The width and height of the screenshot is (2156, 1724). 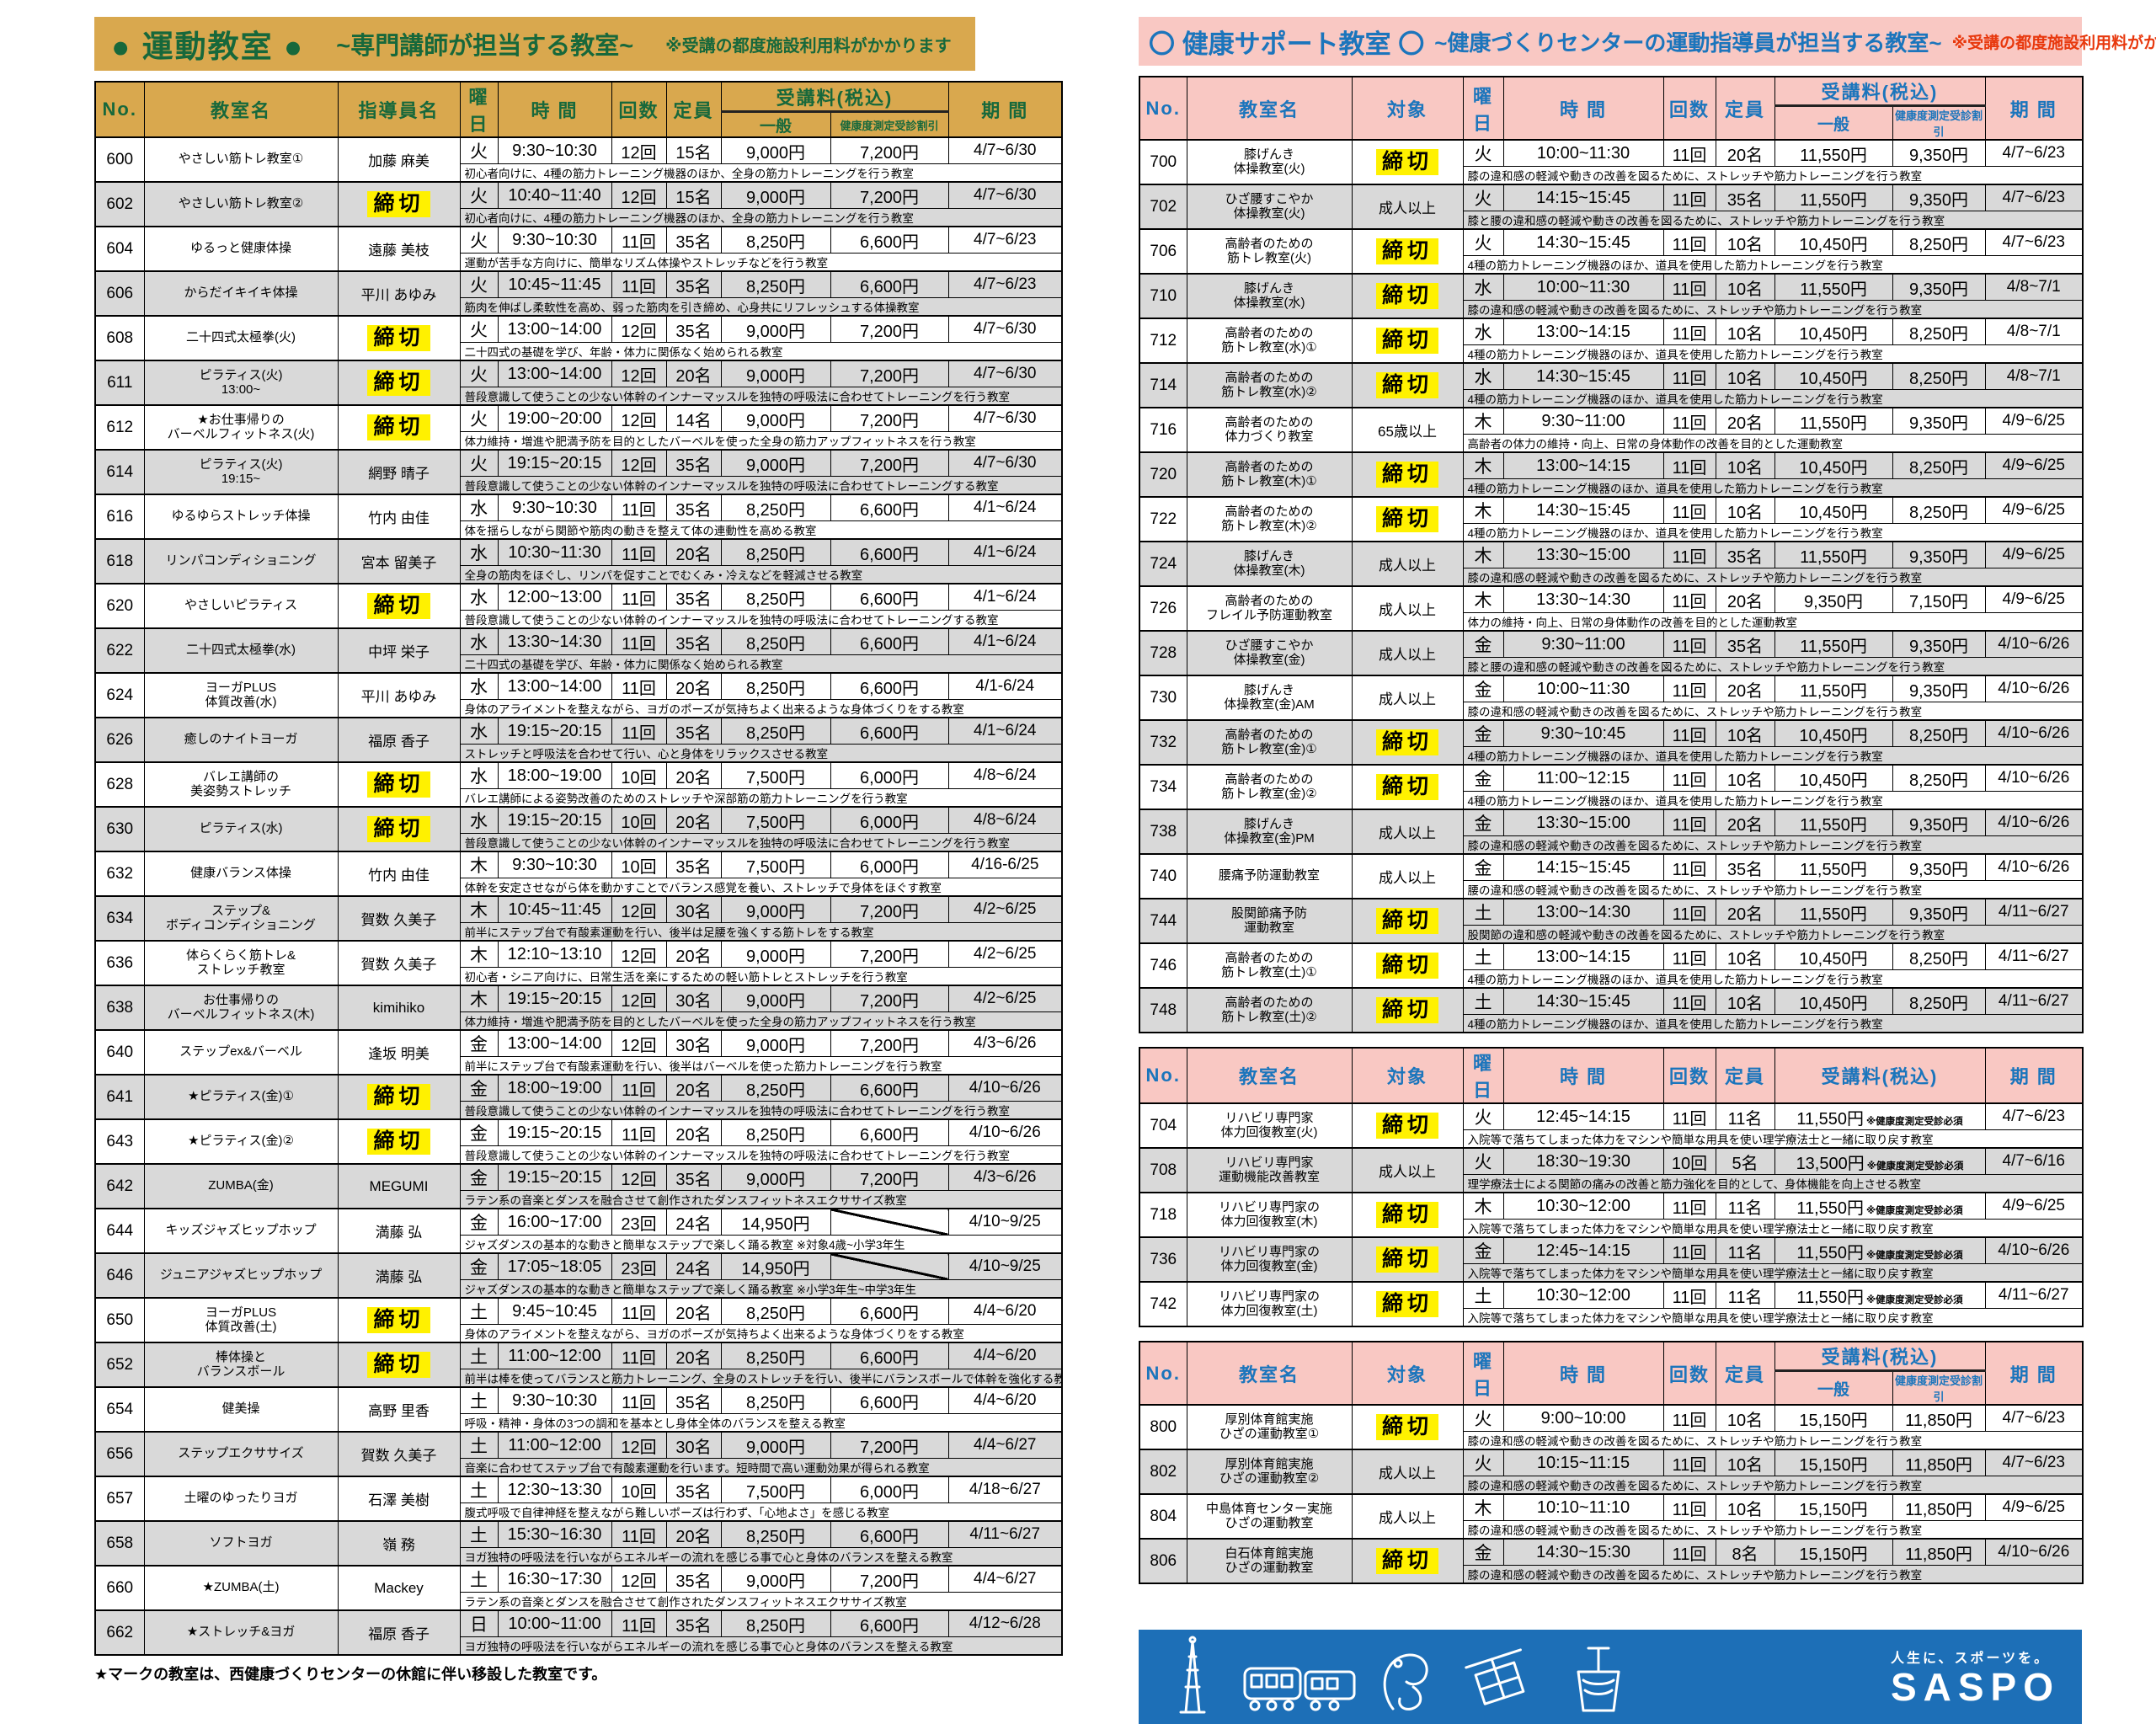 I want to click on train-icon, so click(x=1299, y=1689).